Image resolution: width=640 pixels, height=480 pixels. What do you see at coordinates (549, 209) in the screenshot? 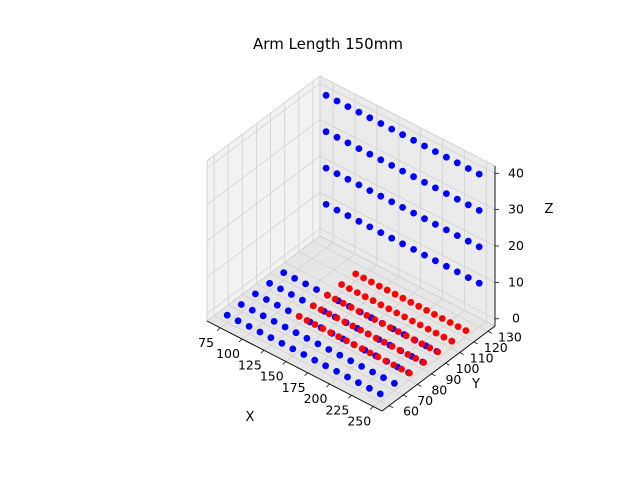
I see `z-axis-label: Z` at bounding box center [549, 209].